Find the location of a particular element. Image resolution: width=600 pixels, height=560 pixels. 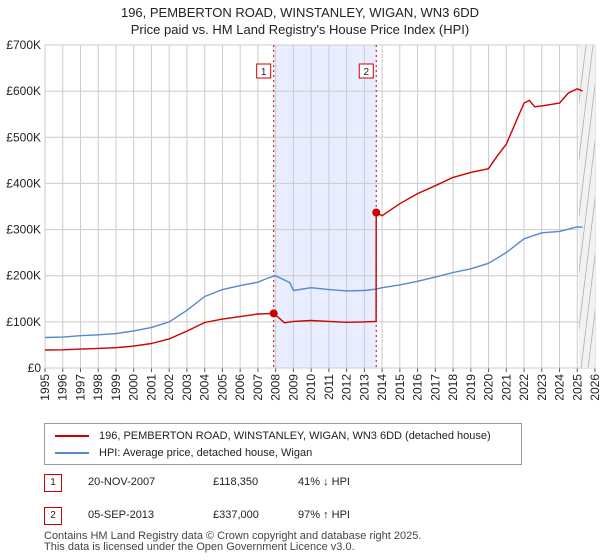

x-tick-label: 1998 is located at coordinates (98, 387).